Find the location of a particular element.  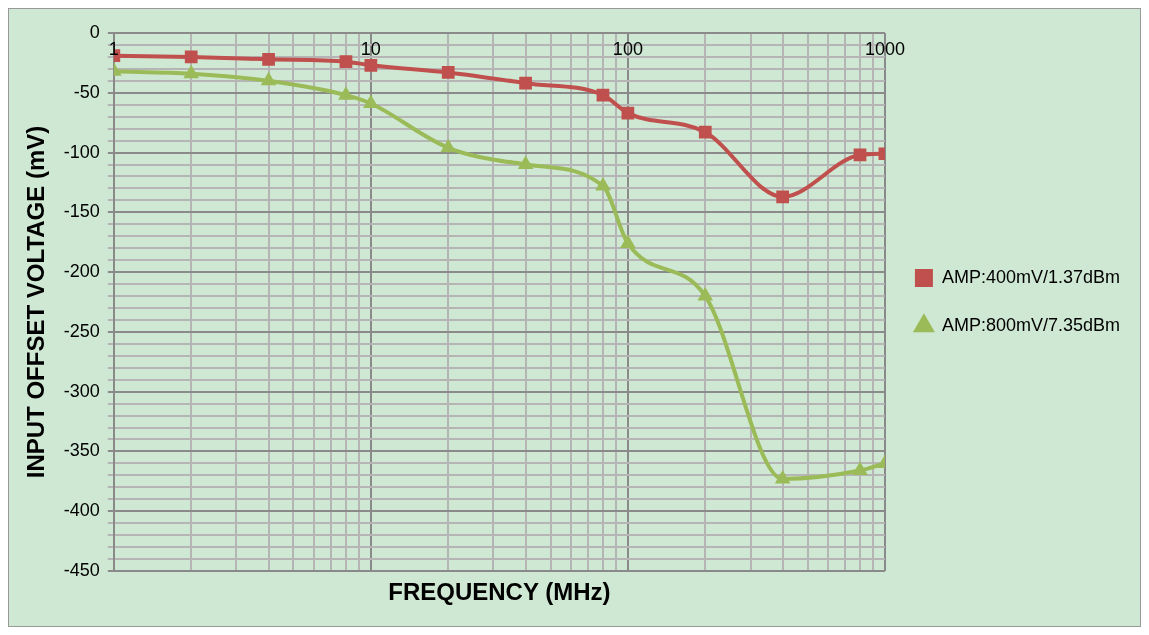

y-tick-label: -250 is located at coordinates (81, 330).